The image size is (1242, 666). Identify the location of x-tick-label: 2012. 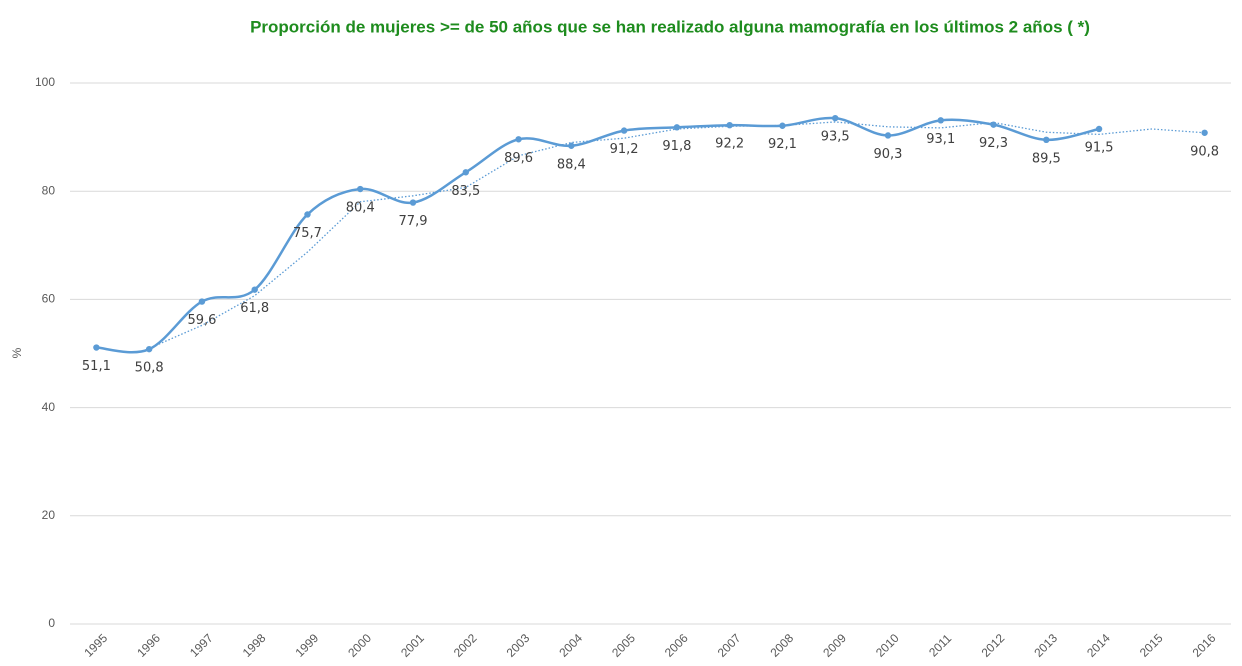
(993, 645).